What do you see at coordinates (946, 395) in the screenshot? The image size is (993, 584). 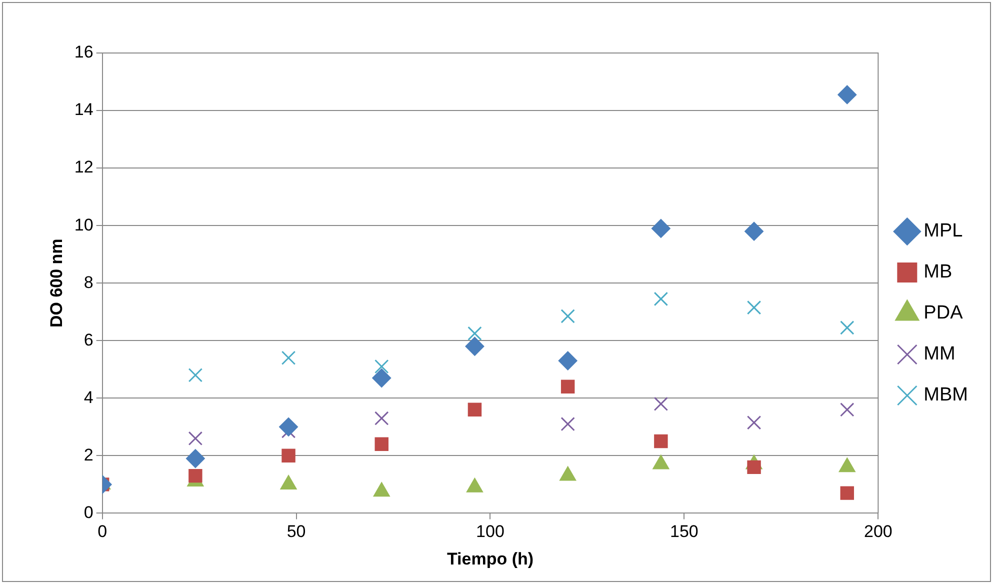 I see `legend-label: MBM` at bounding box center [946, 395].